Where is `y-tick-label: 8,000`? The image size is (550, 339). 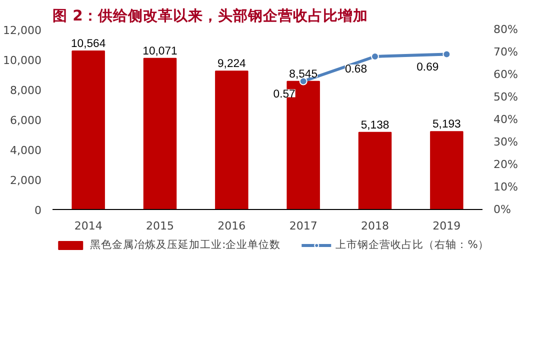 y-tick-label: 8,000 is located at coordinates (26, 90).